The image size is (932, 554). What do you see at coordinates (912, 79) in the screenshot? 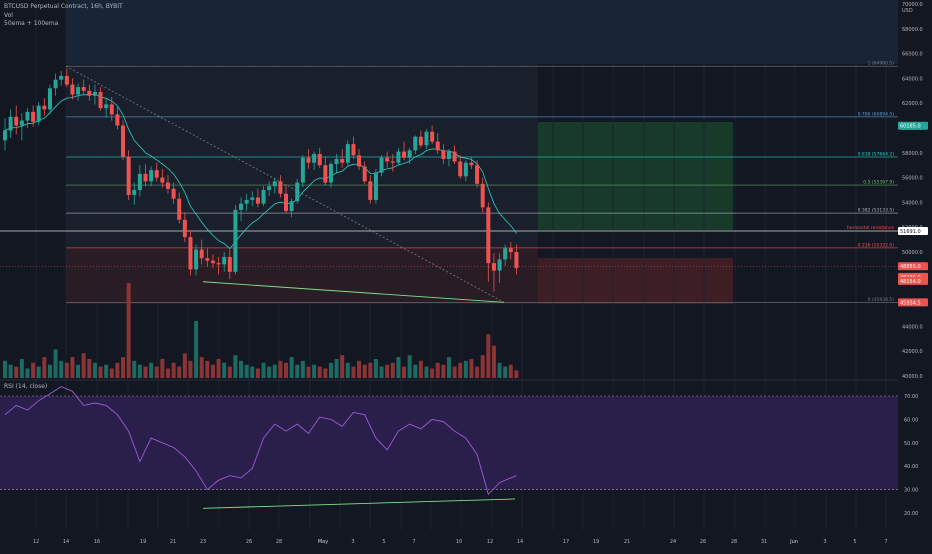
I see `price-tick-label: 64000.0` at bounding box center [912, 79].